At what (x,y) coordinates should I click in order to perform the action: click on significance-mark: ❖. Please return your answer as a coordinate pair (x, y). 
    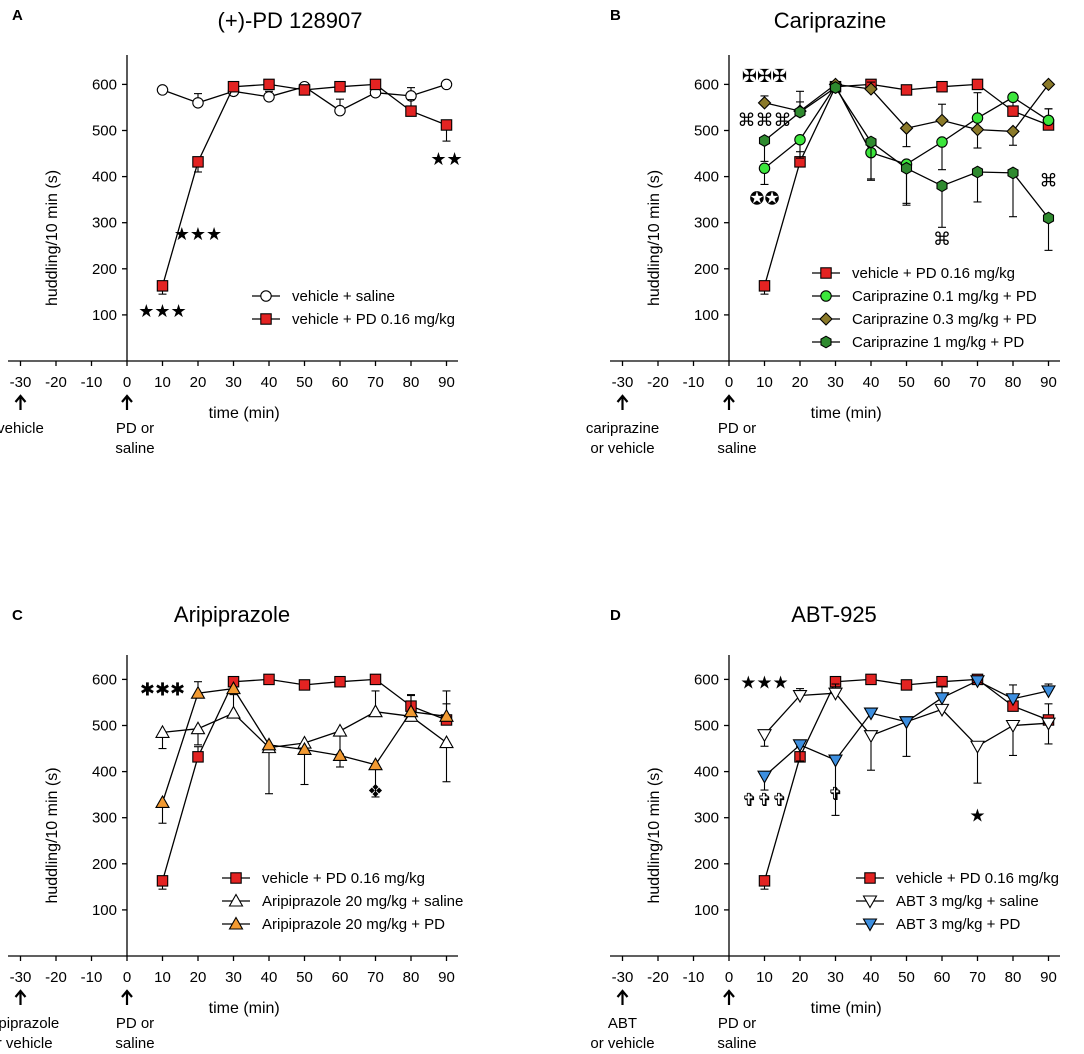
    Looking at the image, I should click on (375, 791).